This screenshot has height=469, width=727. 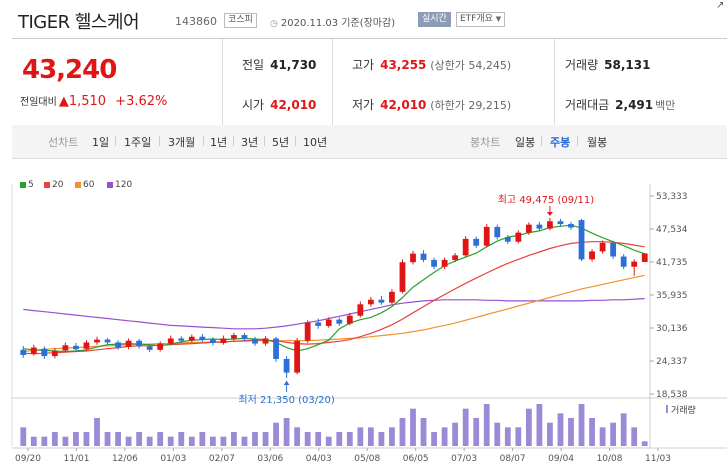 I want to click on tab-3m: 3개월, so click(x=182, y=142).